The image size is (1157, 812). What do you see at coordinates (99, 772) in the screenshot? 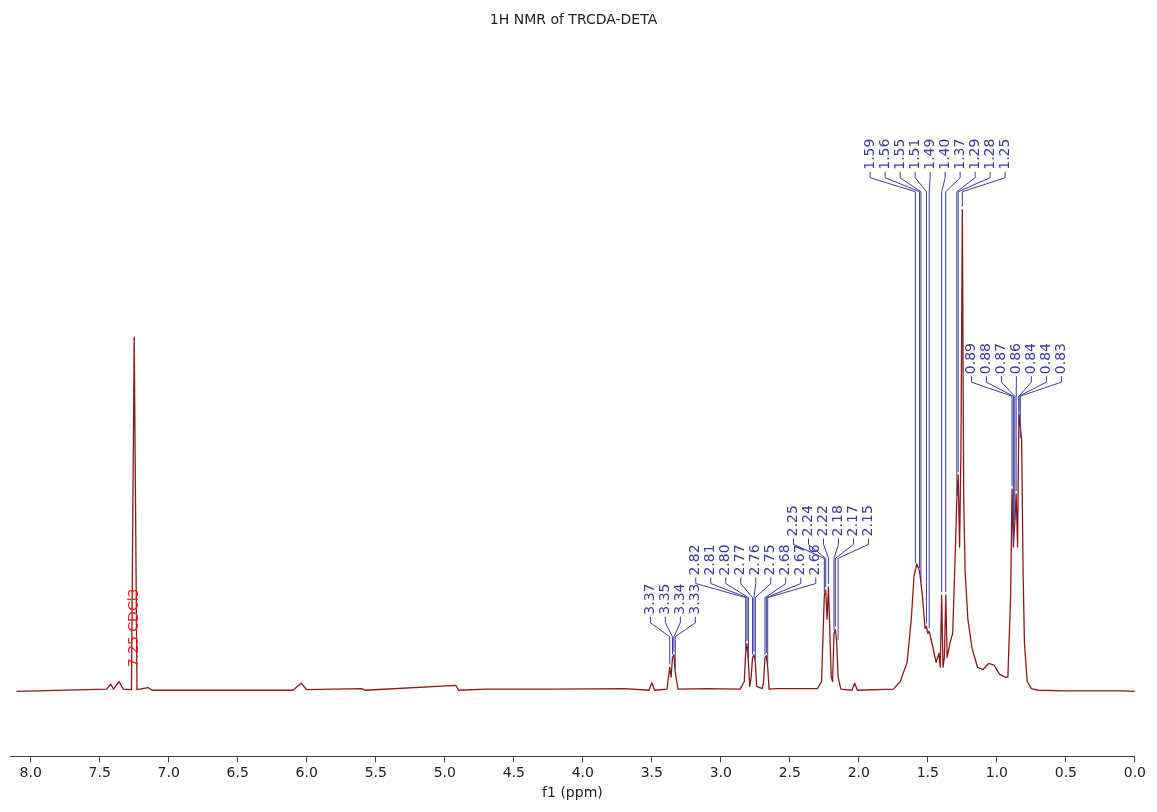
I see `x-tick-label: 7.5` at bounding box center [99, 772].